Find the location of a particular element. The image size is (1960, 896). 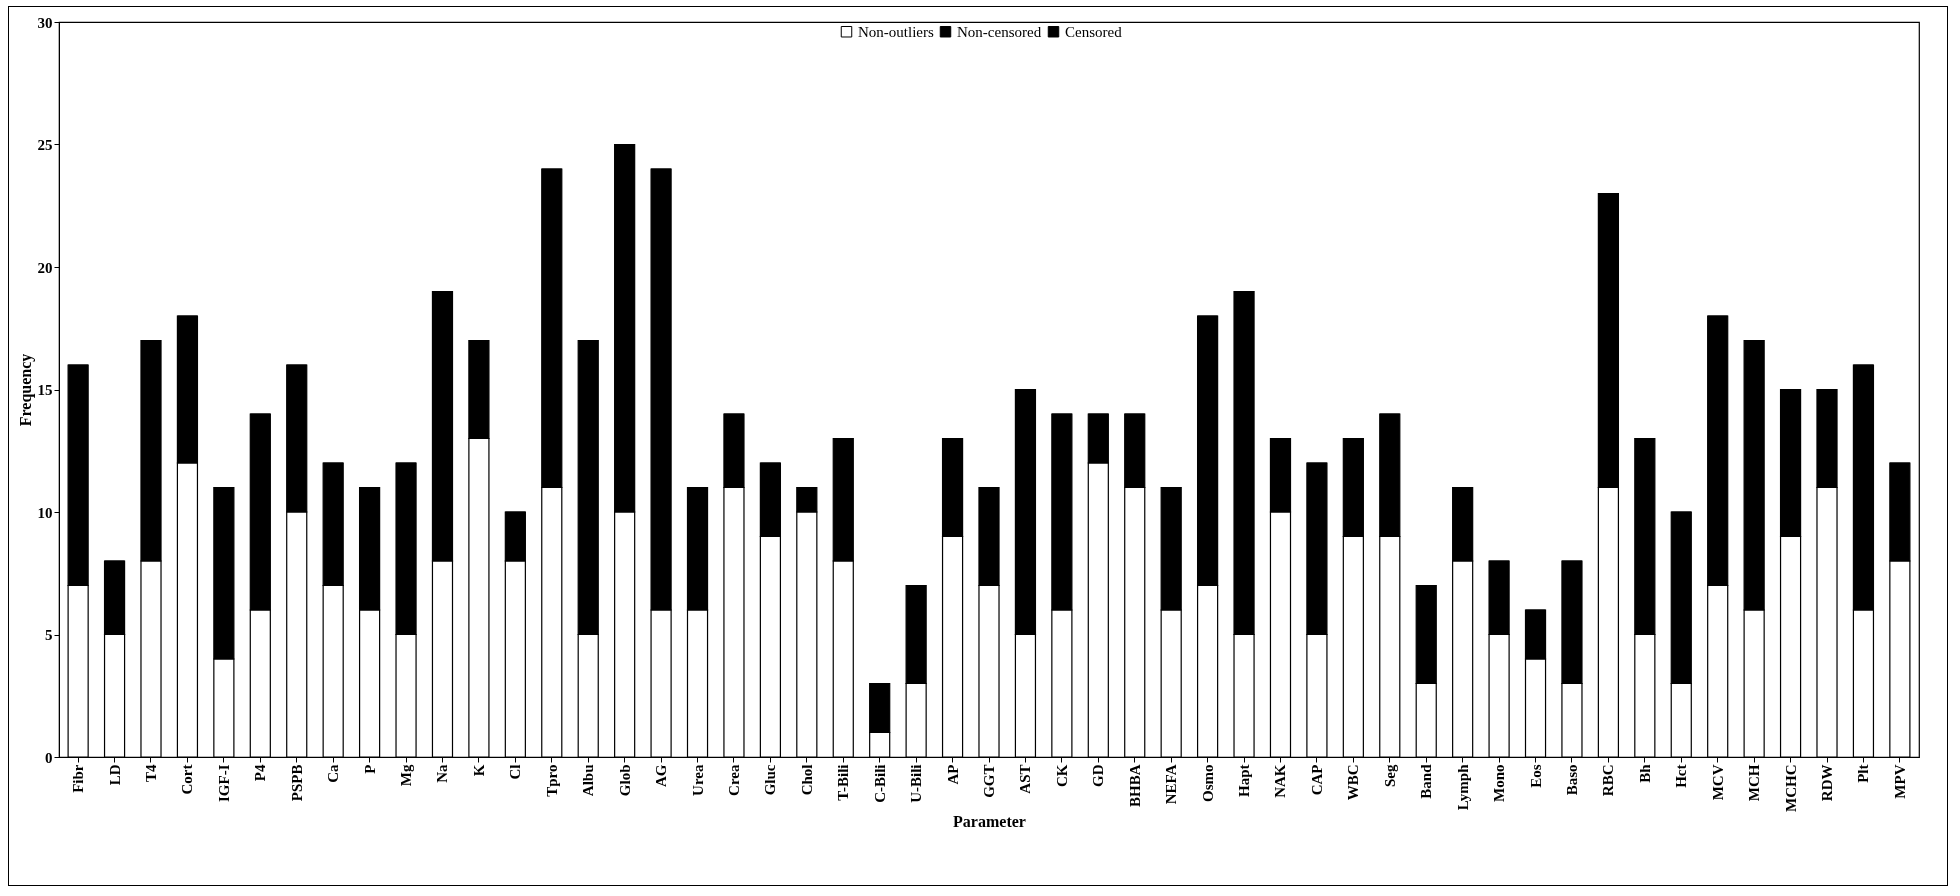

x-tick-label: CK is located at coordinates (1061, 775).